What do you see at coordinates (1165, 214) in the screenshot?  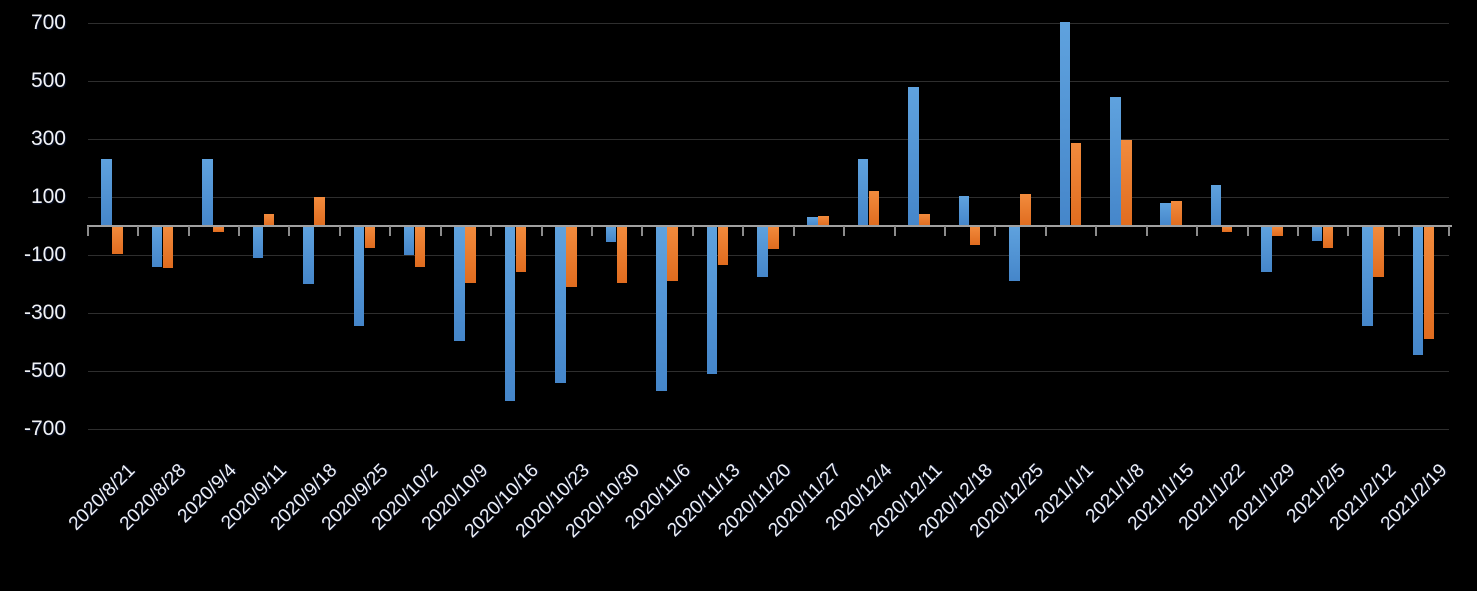 I see `bar-series-blue-2021/1/15` at bounding box center [1165, 214].